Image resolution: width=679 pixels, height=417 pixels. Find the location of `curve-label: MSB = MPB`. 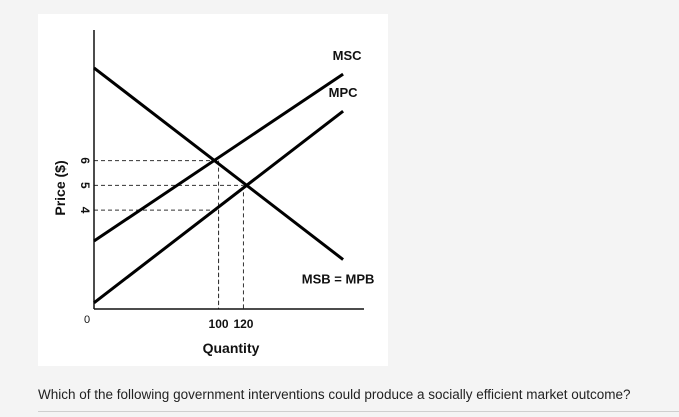

curve-label: MSB = MPB is located at coordinates (338, 279).